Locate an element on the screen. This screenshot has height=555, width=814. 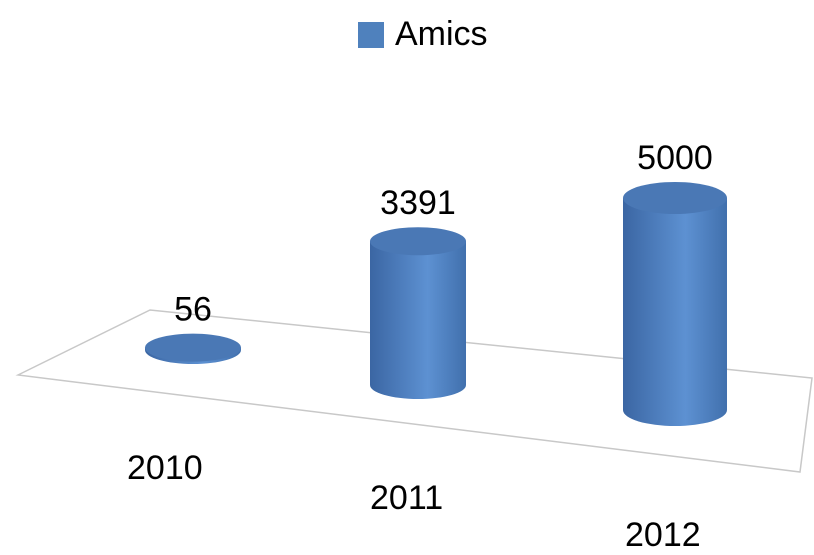
value-label: 5000 is located at coordinates (675, 158).